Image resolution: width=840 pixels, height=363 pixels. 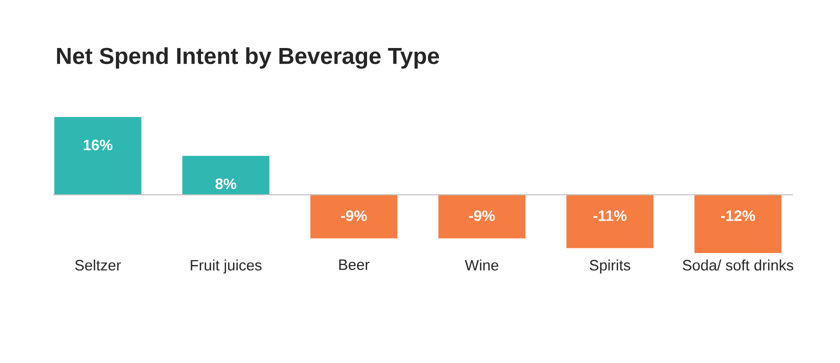 I want to click on data-label: 8%, so click(x=225, y=184).